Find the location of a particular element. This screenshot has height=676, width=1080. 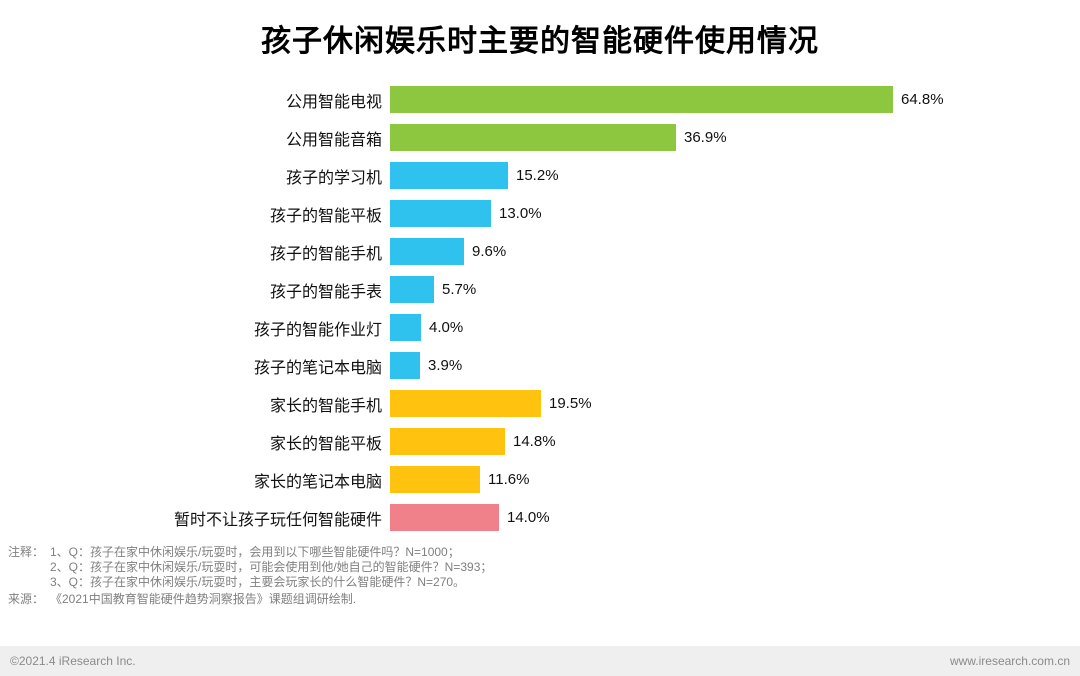

chart-row: 孩子的智能手机 9.6% is located at coordinates (600, 251).